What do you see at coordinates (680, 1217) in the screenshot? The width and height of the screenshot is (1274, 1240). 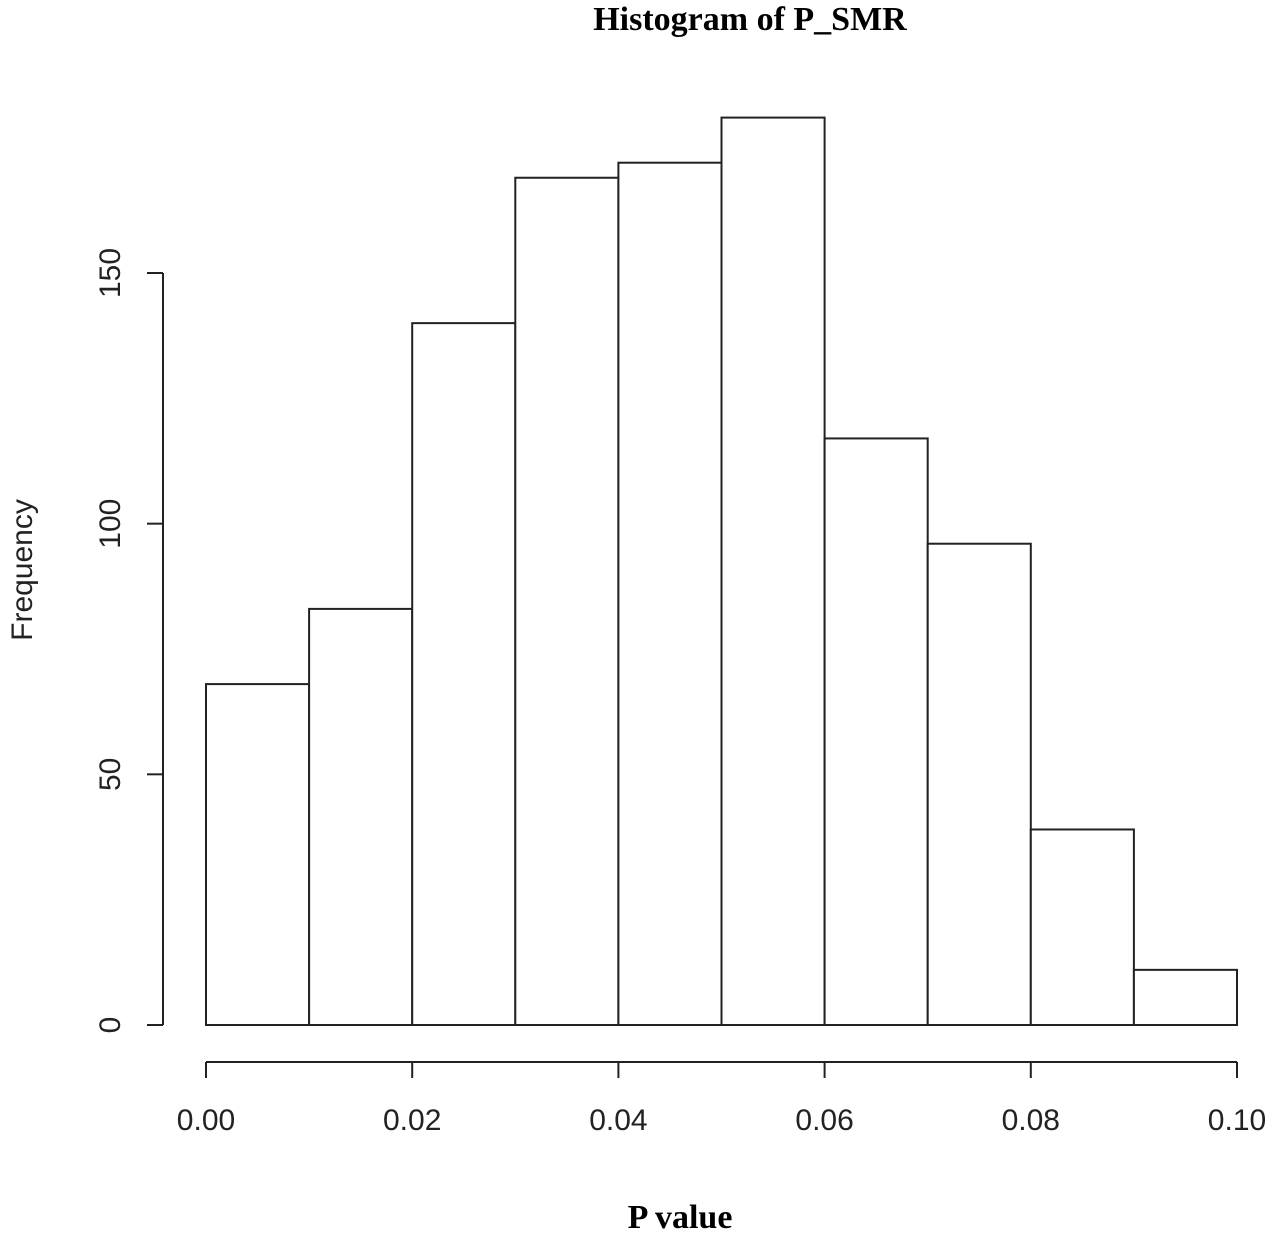 I see `x-axis-label: P value` at bounding box center [680, 1217].